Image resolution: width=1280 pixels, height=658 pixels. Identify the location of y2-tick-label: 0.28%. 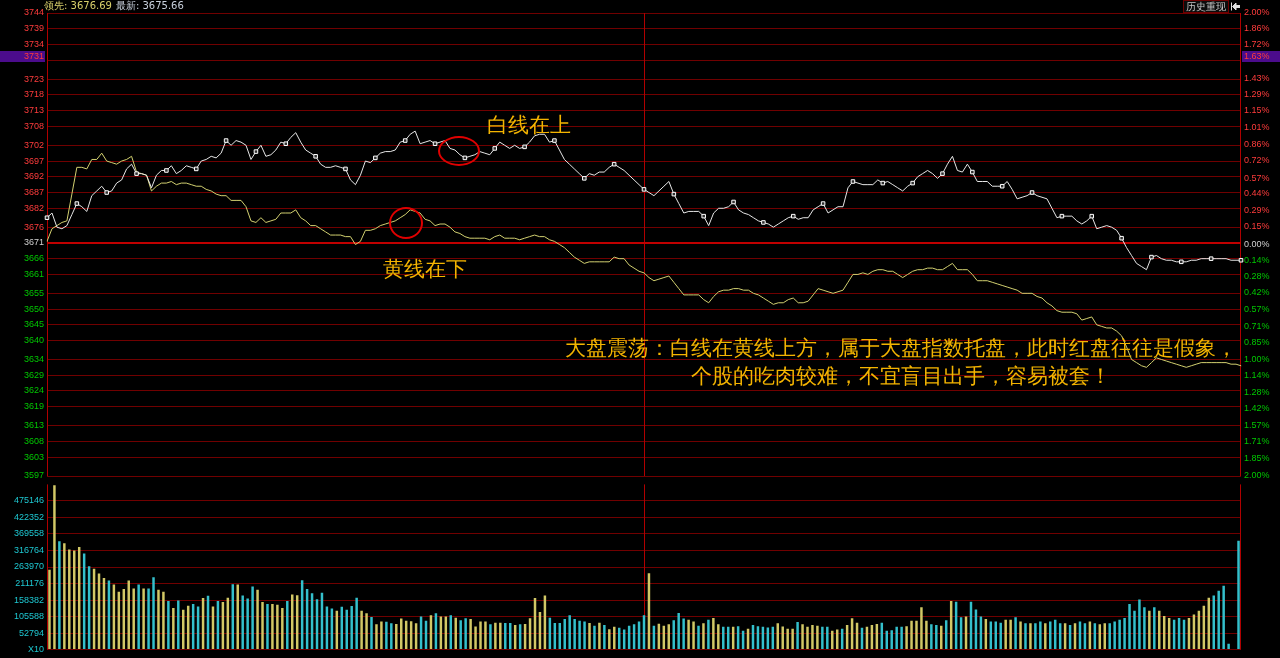
(1257, 276).